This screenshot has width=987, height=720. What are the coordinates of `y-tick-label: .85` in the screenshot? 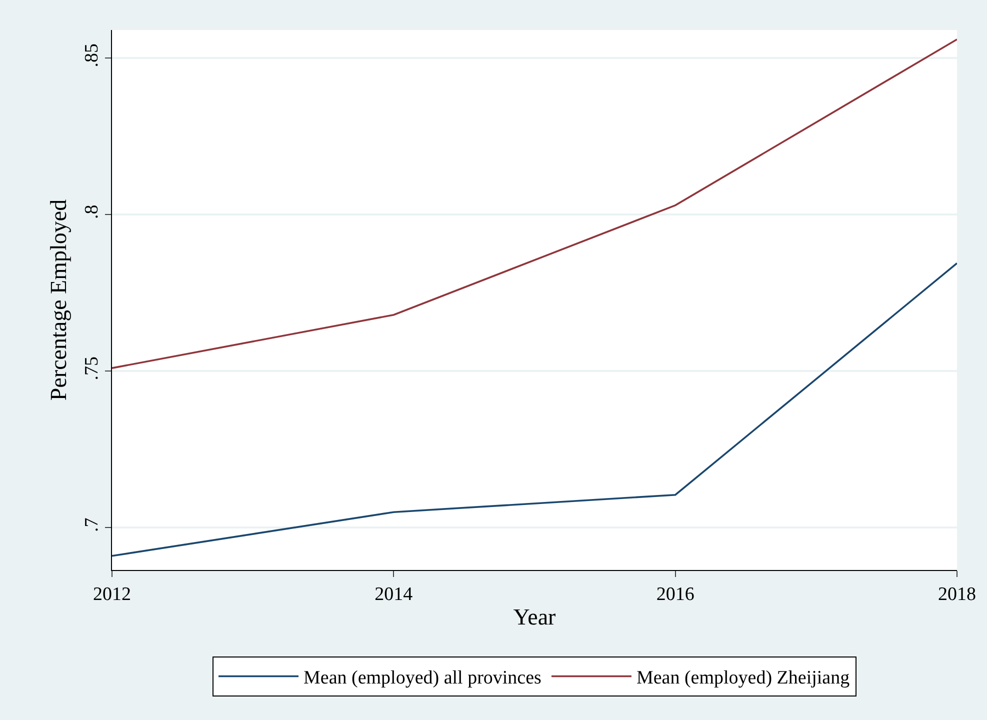 It's located at (91, 55).